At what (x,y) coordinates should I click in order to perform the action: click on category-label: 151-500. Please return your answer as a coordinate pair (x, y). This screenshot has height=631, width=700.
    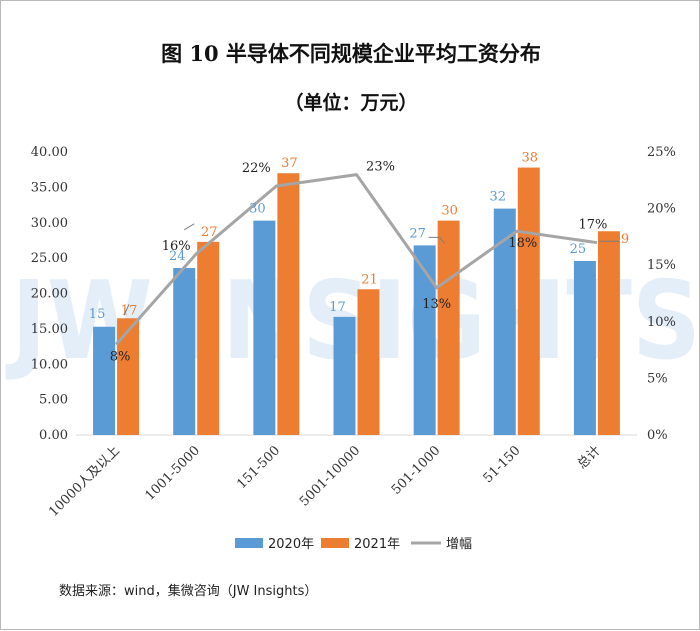
    Looking at the image, I should click on (258, 467).